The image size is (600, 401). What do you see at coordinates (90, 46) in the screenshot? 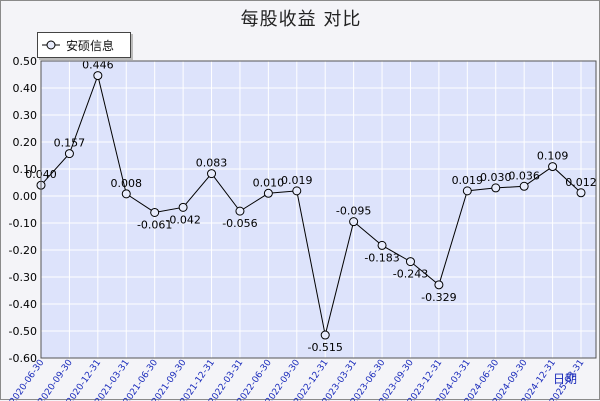
I see `legend-label: 安硕信息` at bounding box center [90, 46].